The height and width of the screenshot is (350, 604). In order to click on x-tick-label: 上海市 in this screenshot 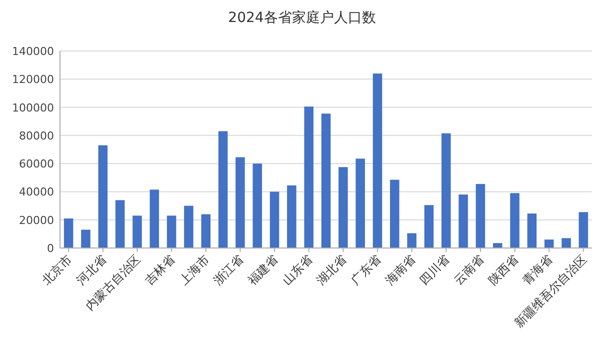, I will do `click(194, 270)`.